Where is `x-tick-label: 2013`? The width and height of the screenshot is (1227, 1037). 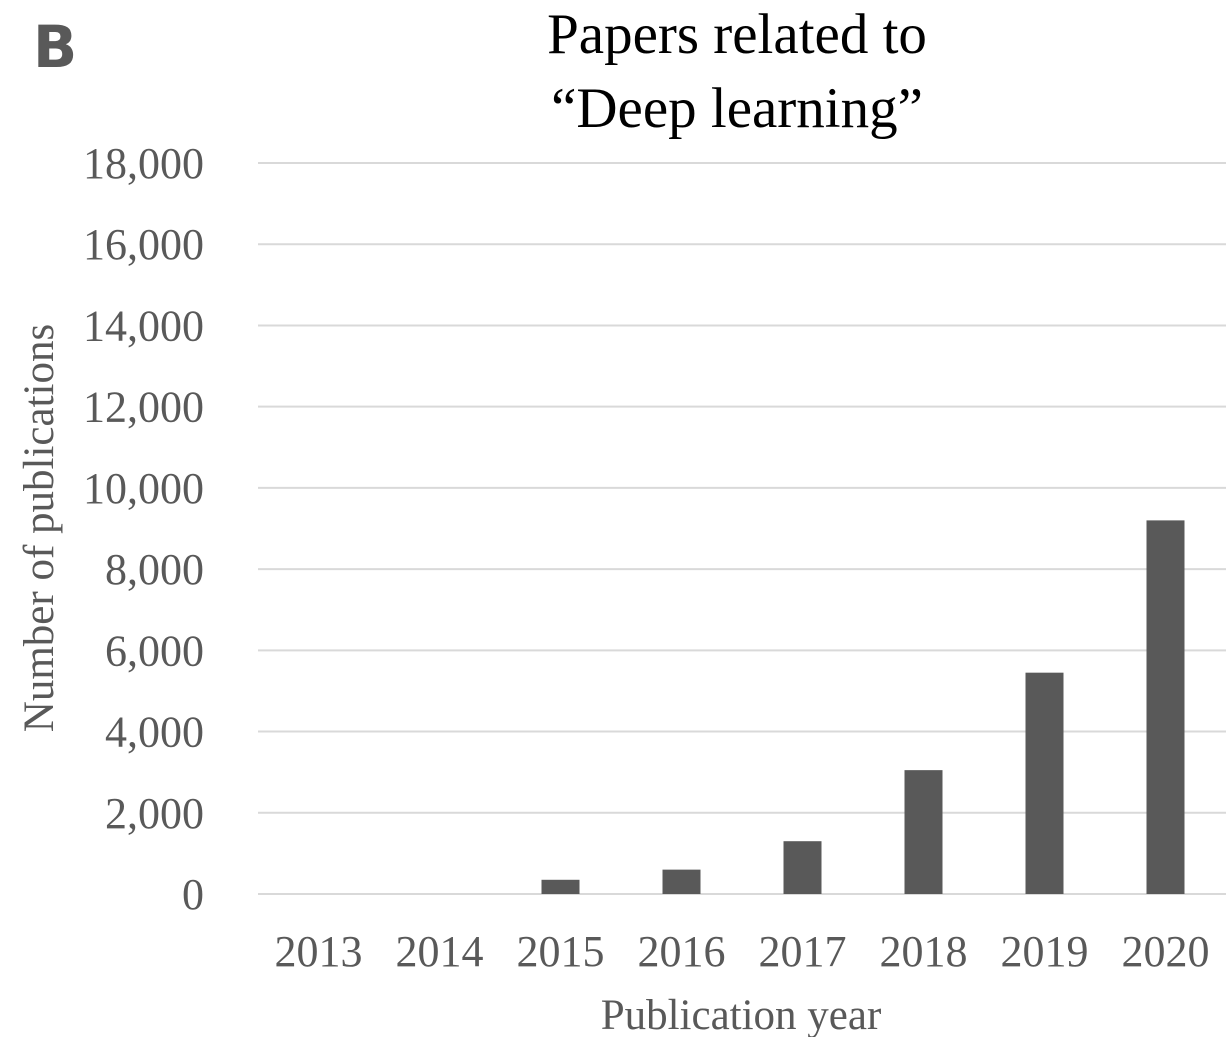 x-tick-label: 2013 is located at coordinates (319, 951).